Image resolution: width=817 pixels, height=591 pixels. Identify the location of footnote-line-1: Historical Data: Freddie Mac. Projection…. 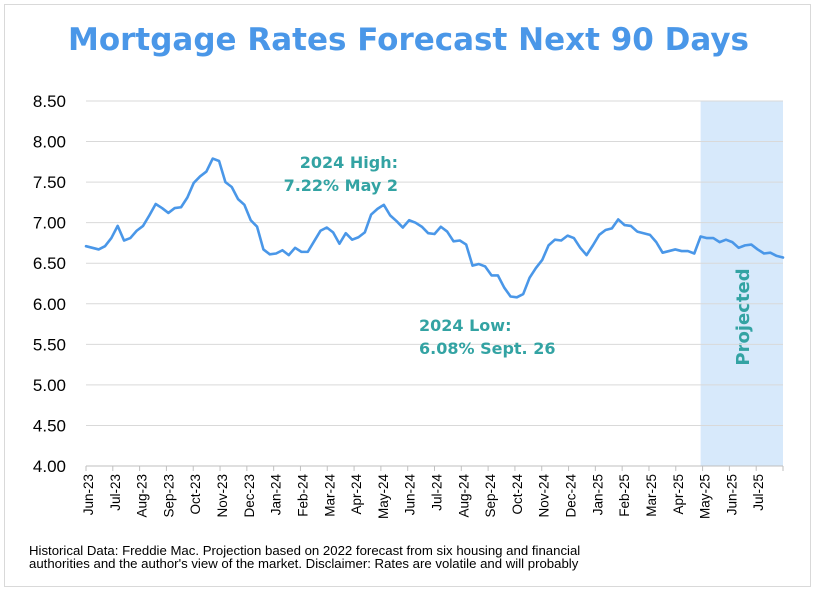
(305, 550).